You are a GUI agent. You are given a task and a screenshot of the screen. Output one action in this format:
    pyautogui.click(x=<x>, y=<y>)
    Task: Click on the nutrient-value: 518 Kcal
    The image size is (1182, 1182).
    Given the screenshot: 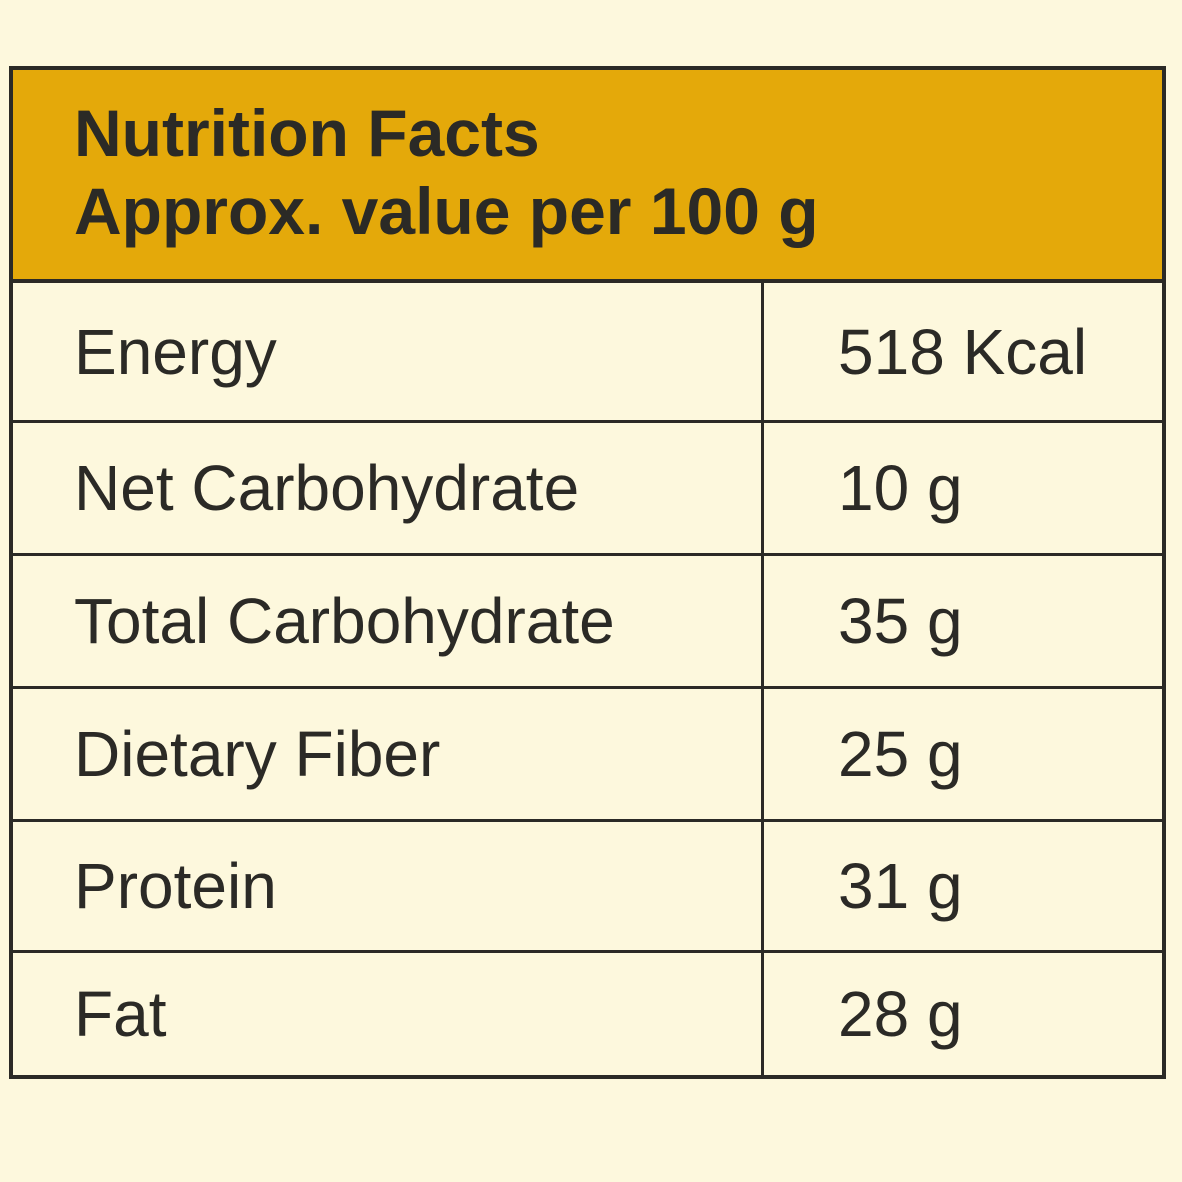 What is the action you would take?
    pyautogui.click(x=963, y=351)
    